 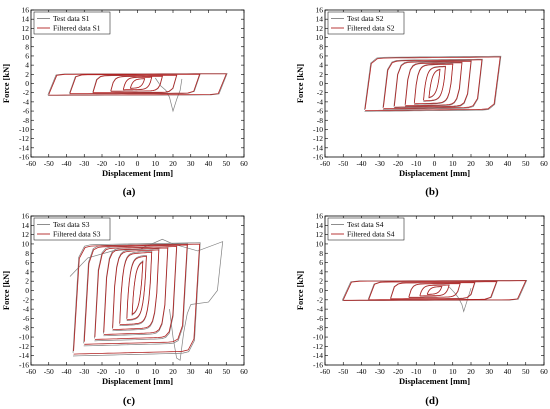 What do you see at coordinates (26, 111) in the screenshot?
I see `y-tick-label: -6` at bounding box center [26, 111].